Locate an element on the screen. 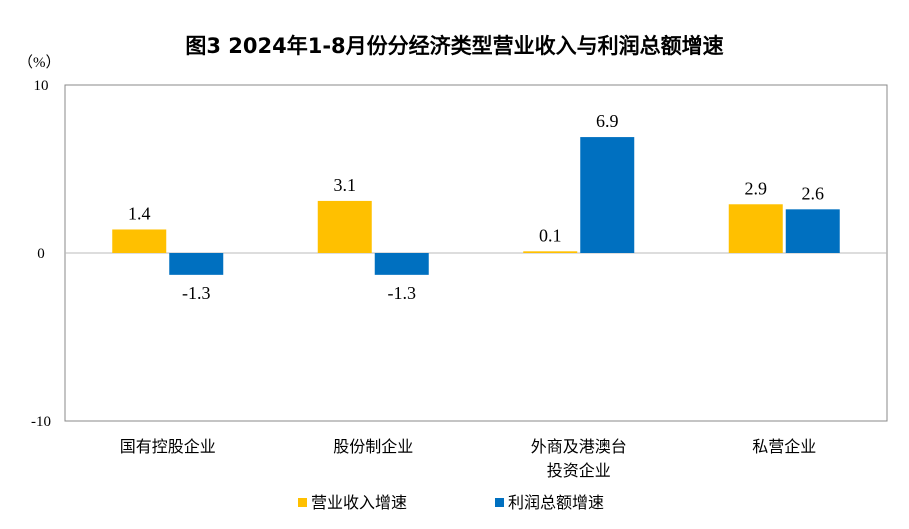 This screenshot has height=529, width=909. data-label: 3.1 is located at coordinates (345, 185).